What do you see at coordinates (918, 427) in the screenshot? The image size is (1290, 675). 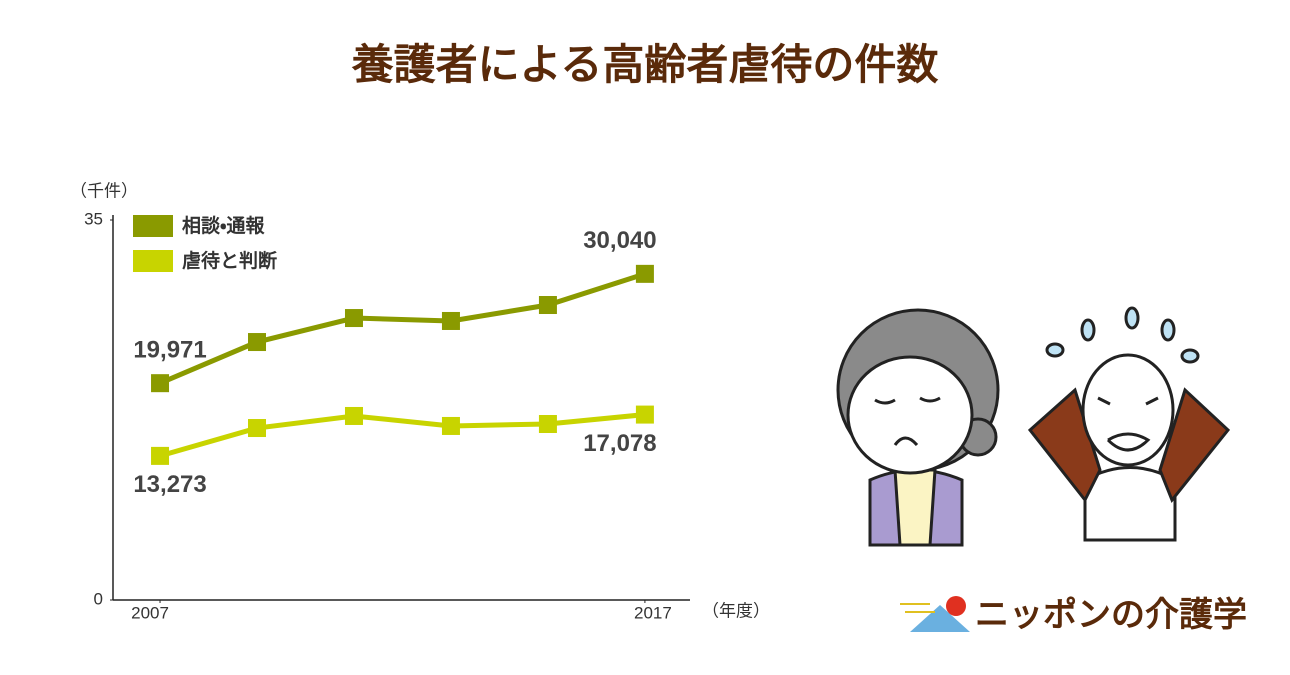 I see `illustration-woman` at bounding box center [918, 427].